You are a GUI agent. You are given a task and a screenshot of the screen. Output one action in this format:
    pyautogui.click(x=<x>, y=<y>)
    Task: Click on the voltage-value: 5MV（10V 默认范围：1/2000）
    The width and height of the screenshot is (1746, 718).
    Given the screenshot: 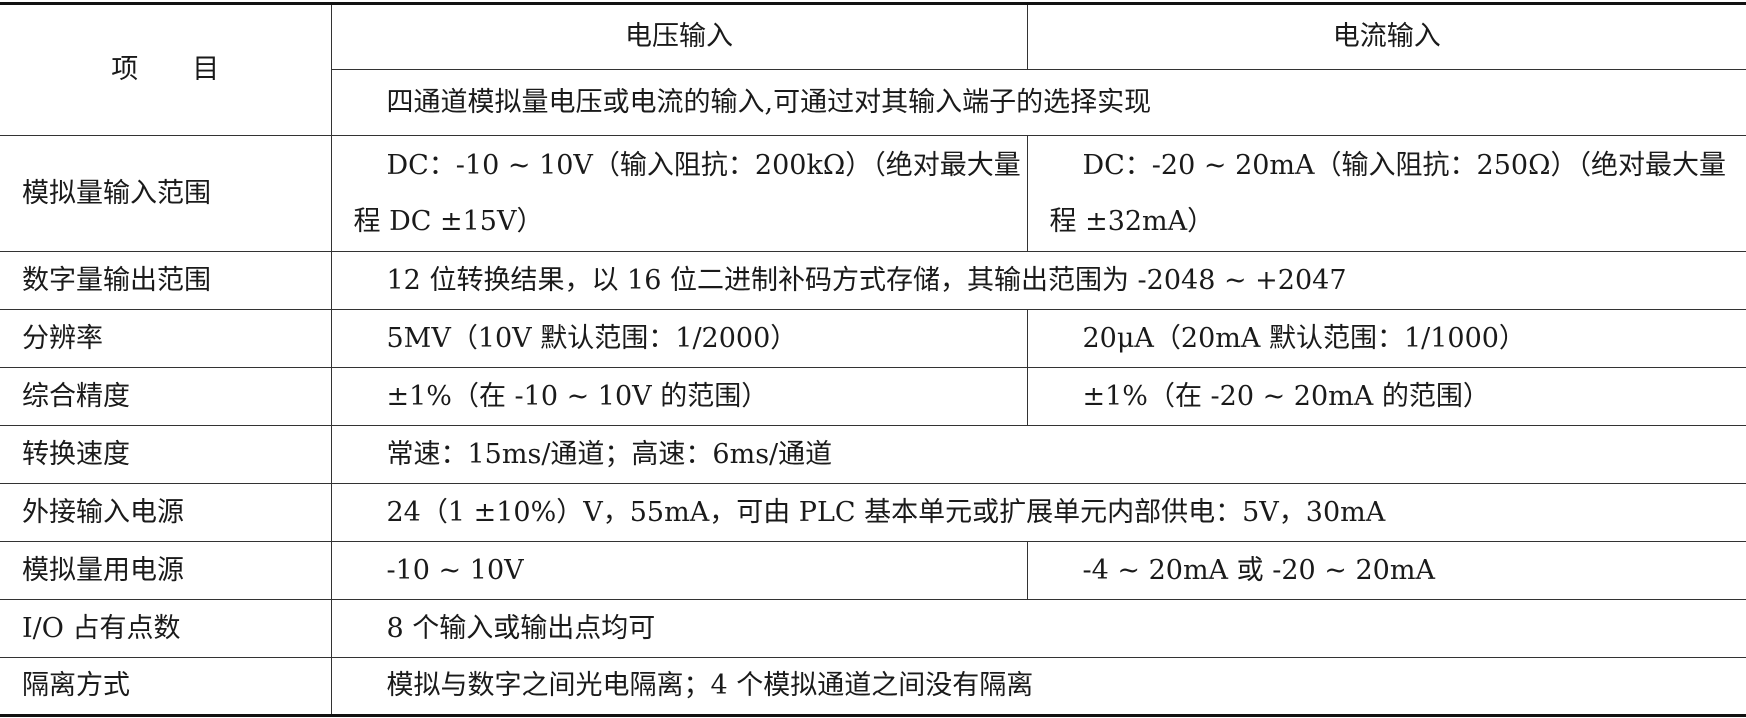 What is the action you would take?
    pyautogui.click(x=679, y=338)
    